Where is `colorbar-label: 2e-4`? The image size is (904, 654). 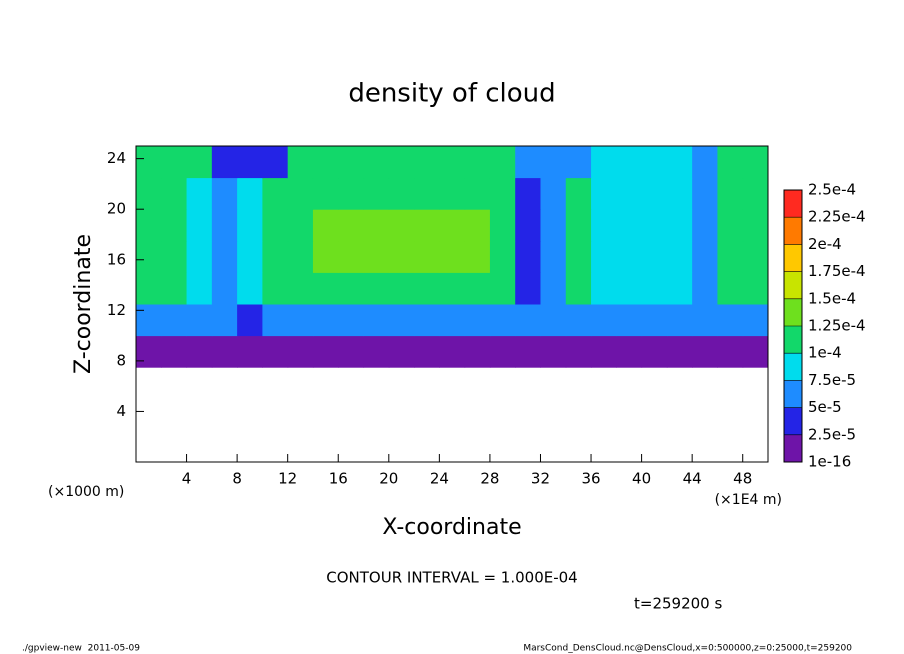
colorbar-label: 2e-4 is located at coordinates (825, 244).